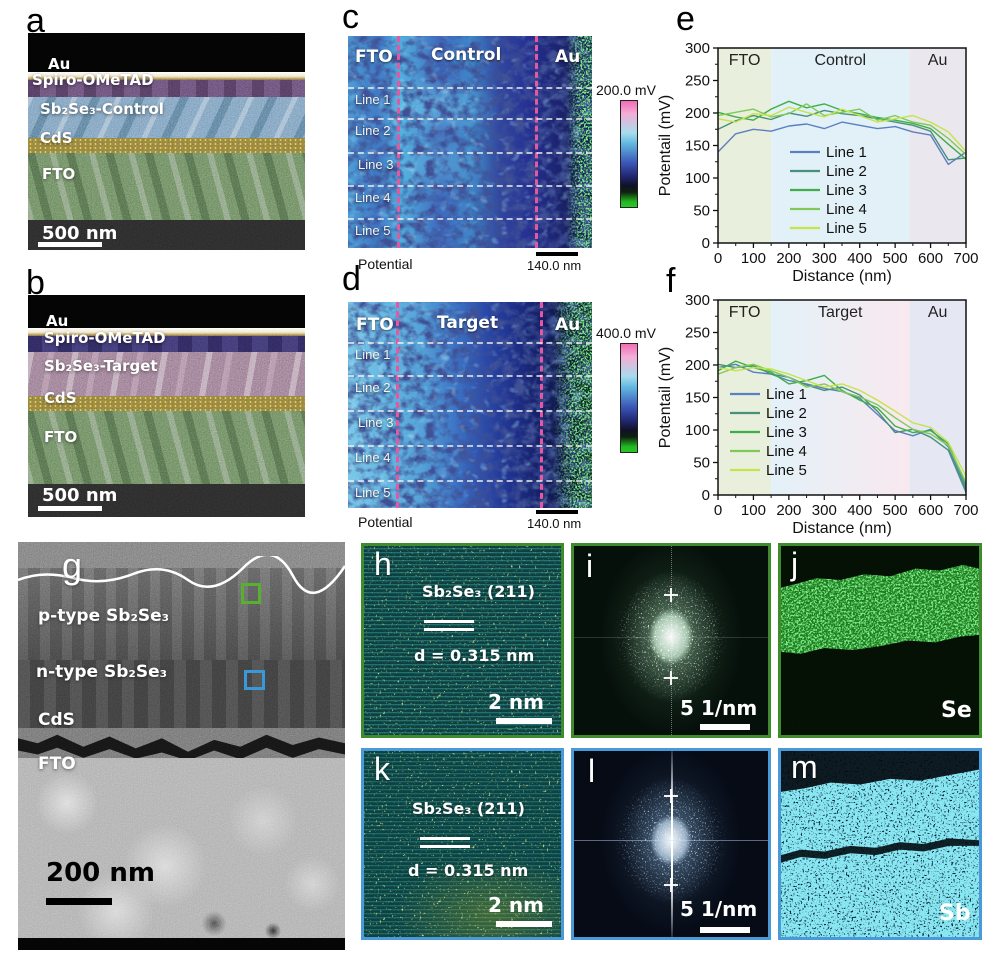  I want to click on svg-text: Line 3, so click(846, 190).